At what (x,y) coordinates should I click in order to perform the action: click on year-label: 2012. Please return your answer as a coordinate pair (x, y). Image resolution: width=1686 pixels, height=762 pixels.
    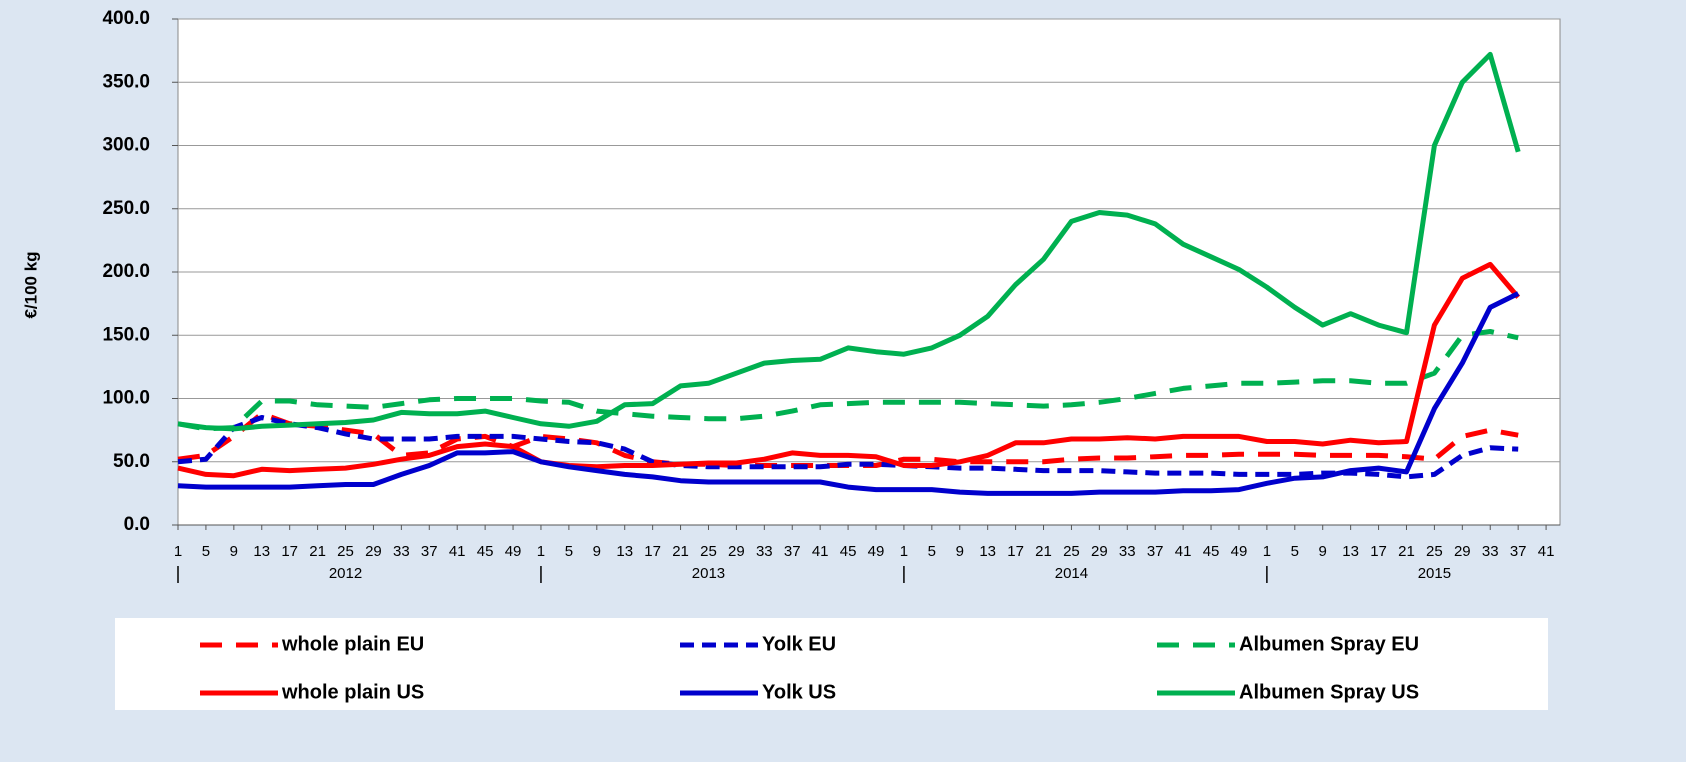
    Looking at the image, I should click on (345, 573).